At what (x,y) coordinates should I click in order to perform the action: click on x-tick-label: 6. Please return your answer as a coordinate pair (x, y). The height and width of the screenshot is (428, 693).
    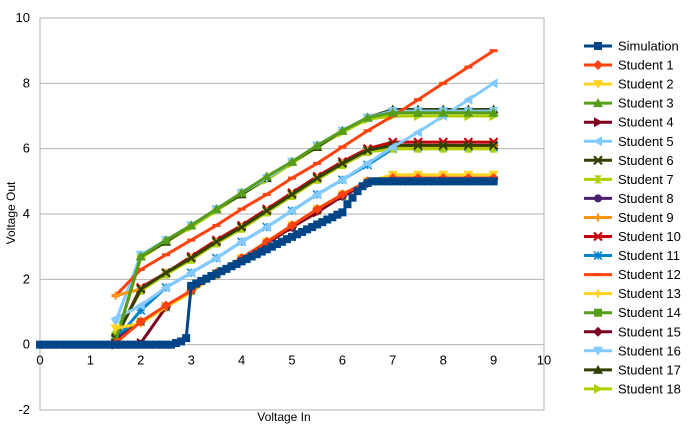
    Looking at the image, I should click on (342, 360).